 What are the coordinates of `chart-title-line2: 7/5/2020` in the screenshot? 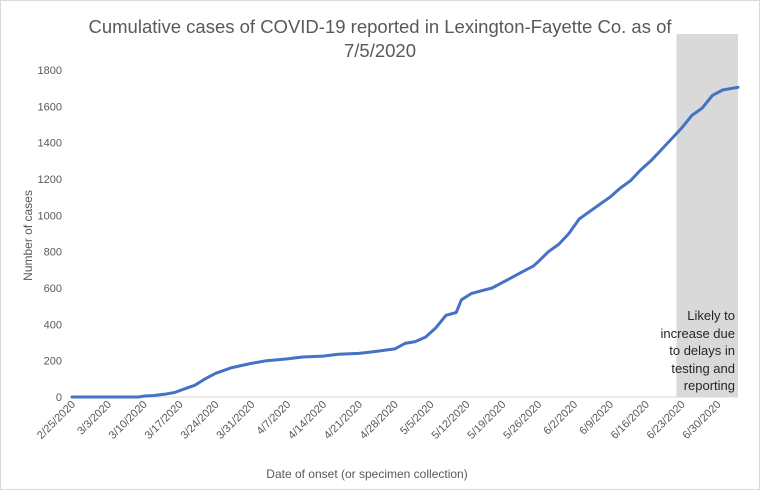 It's located at (379, 50).